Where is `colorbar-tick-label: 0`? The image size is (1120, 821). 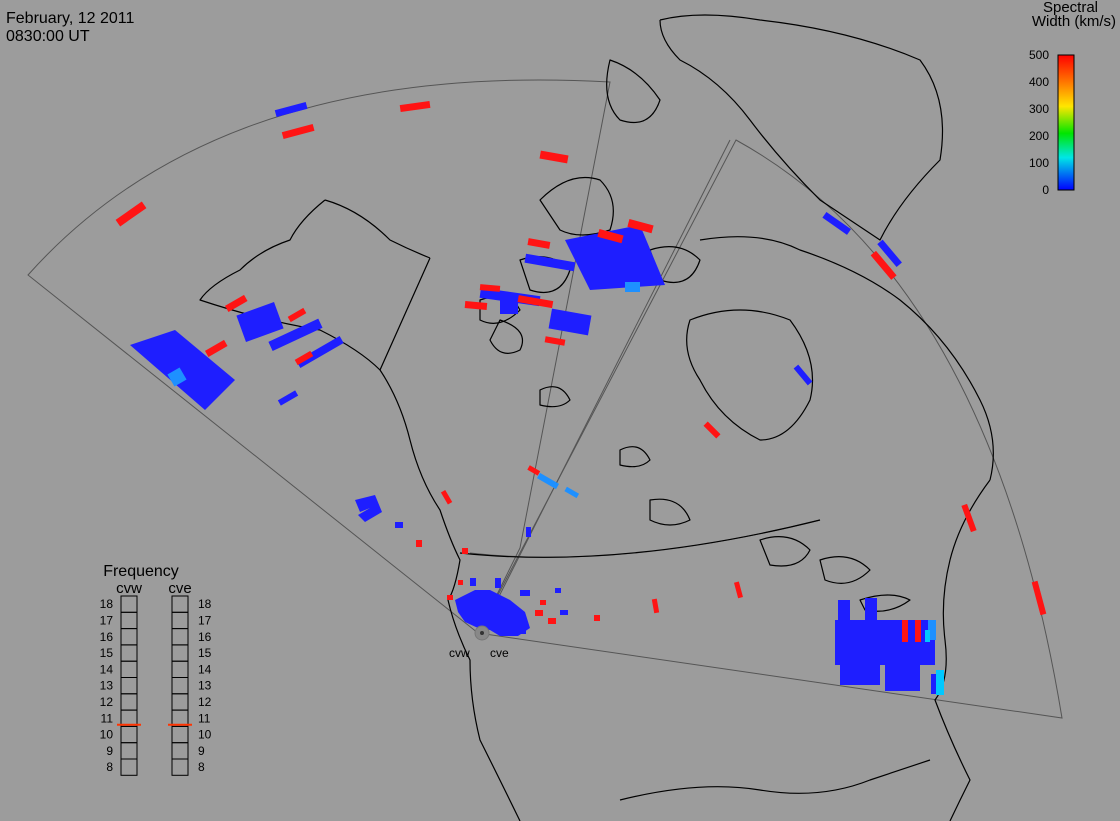
colorbar-tick-label: 0 is located at coordinates (1045, 190).